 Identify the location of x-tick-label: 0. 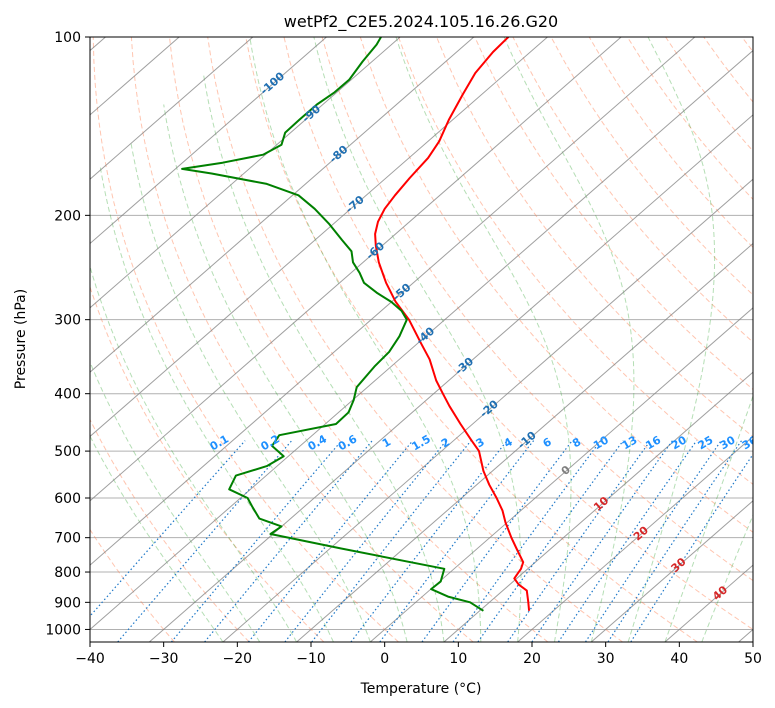
(384, 659).